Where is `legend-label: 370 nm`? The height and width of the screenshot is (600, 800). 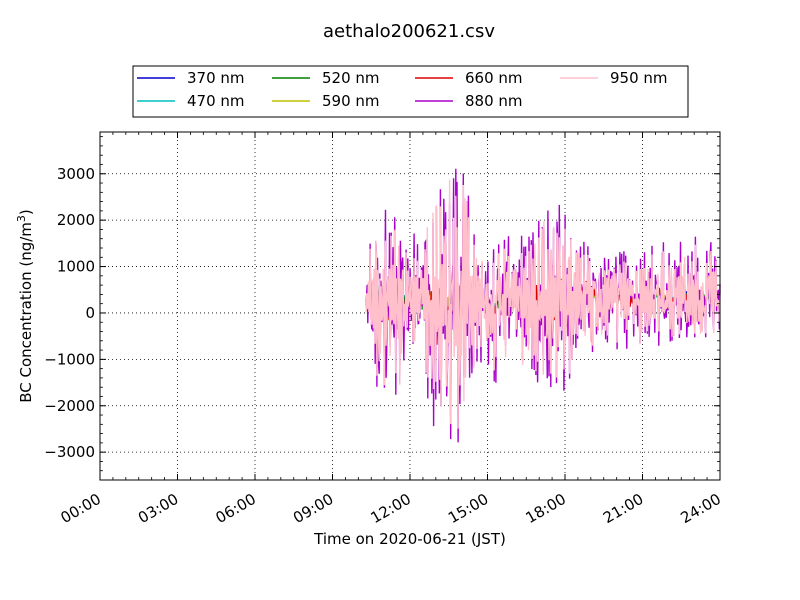
legend-label: 370 nm is located at coordinates (216, 78).